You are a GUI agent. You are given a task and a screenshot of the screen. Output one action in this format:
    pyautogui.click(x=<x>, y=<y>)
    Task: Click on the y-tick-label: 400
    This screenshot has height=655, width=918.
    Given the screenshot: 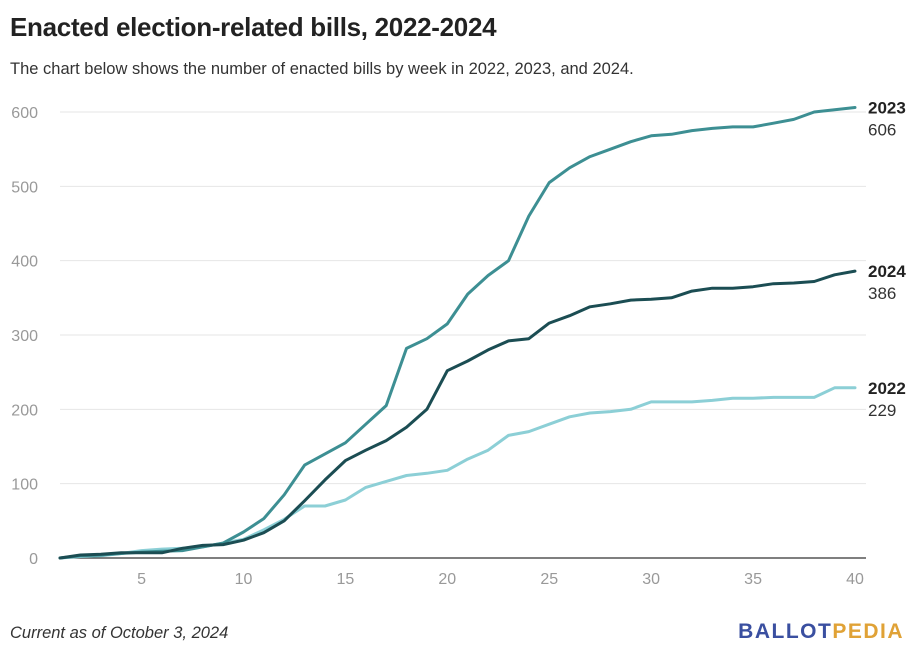 What is the action you would take?
    pyautogui.click(x=24, y=262)
    